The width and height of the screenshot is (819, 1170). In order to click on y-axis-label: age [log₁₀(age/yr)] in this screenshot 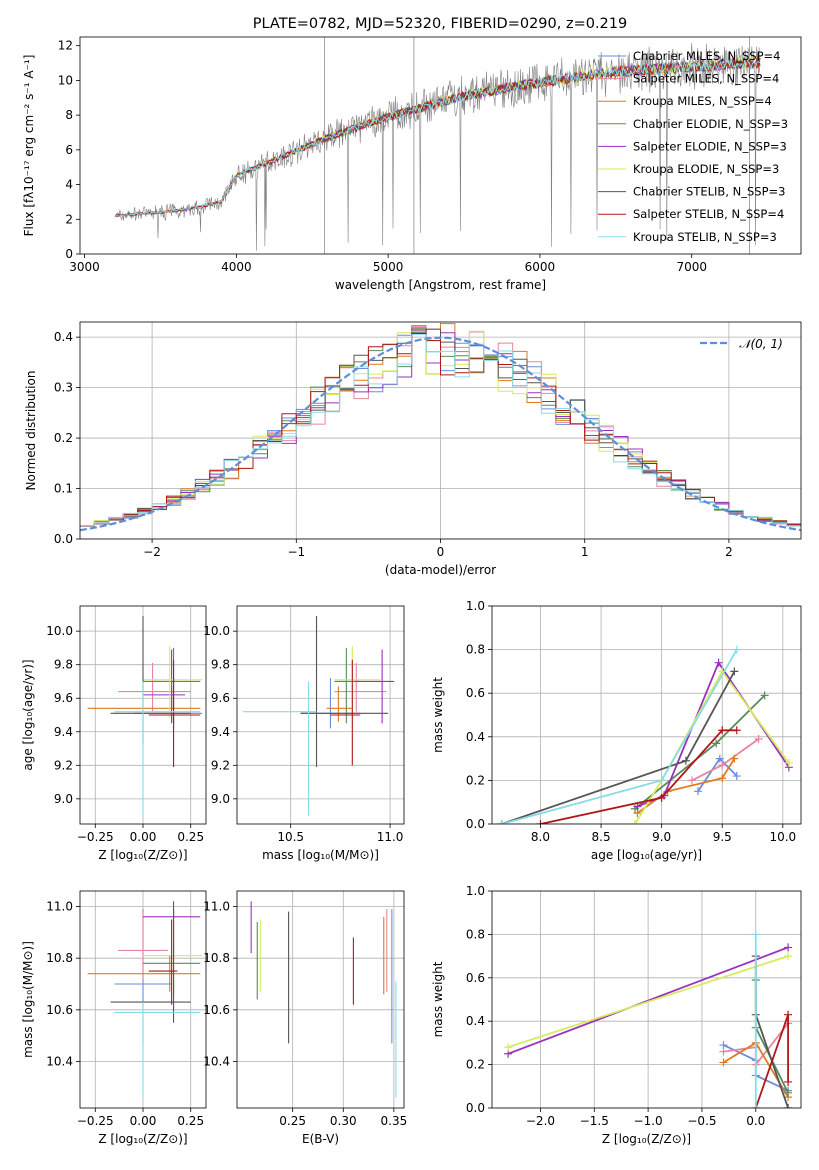, I will do `click(28, 714)`.